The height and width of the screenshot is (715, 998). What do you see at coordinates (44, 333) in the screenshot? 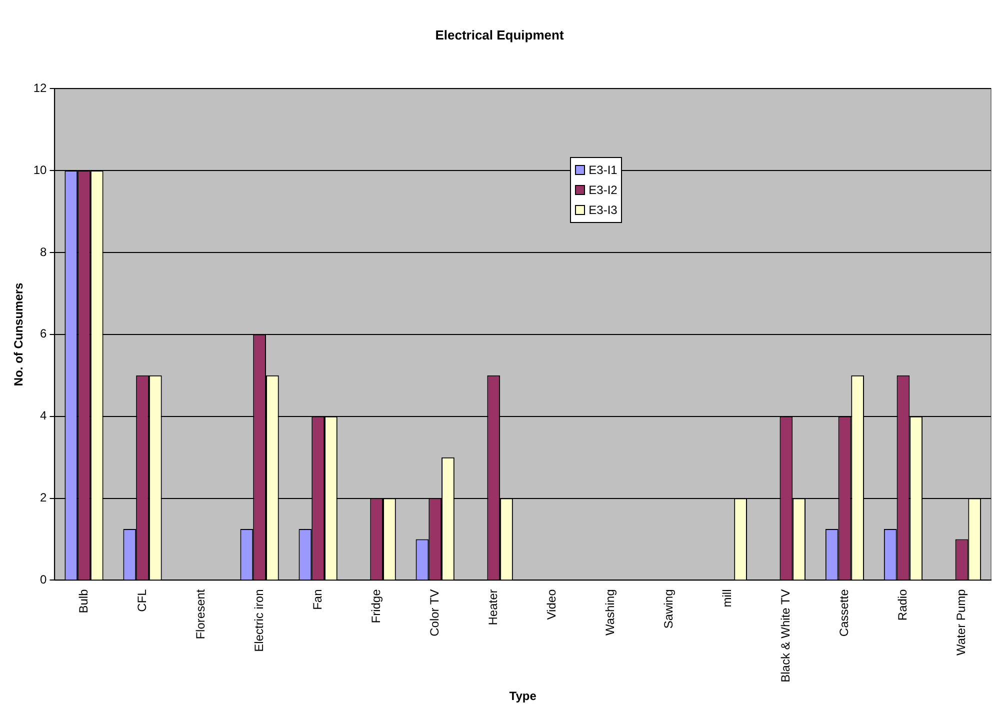
I see `y-tick-label: 6` at bounding box center [44, 333].